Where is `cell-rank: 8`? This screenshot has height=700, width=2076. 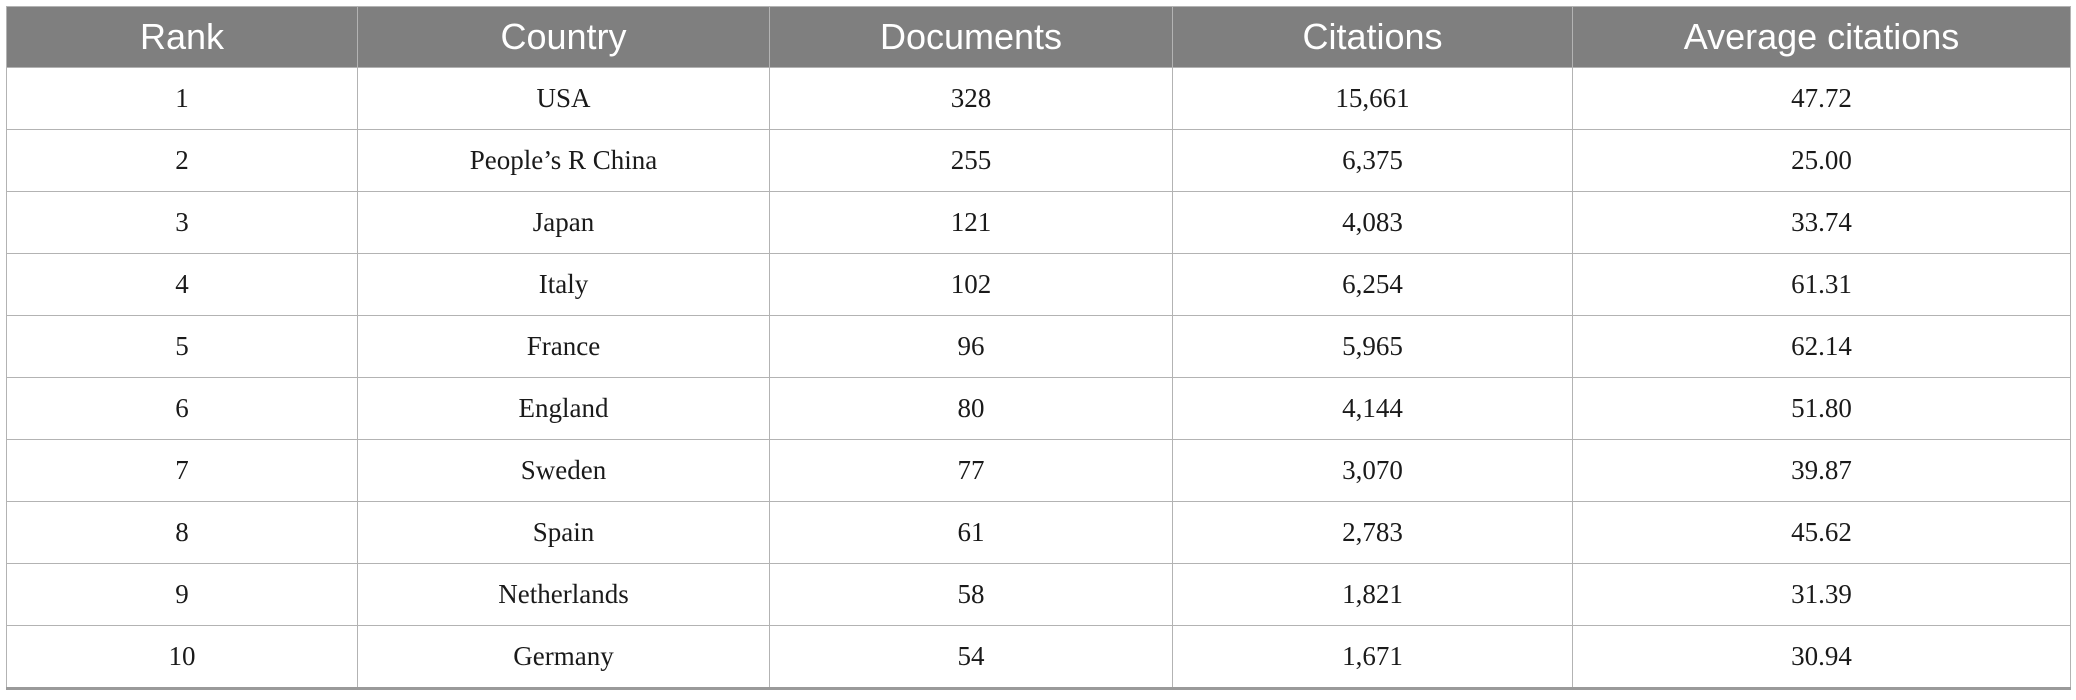
cell-rank: 8 is located at coordinates (182, 532).